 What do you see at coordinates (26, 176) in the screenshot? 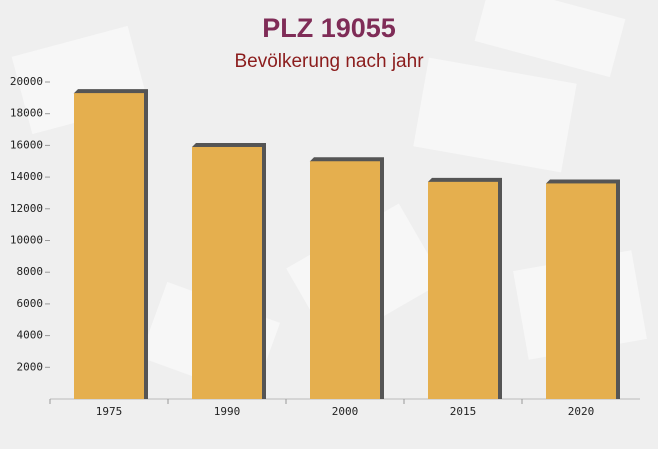
I see `y-tick-label: 14000` at bounding box center [26, 176].